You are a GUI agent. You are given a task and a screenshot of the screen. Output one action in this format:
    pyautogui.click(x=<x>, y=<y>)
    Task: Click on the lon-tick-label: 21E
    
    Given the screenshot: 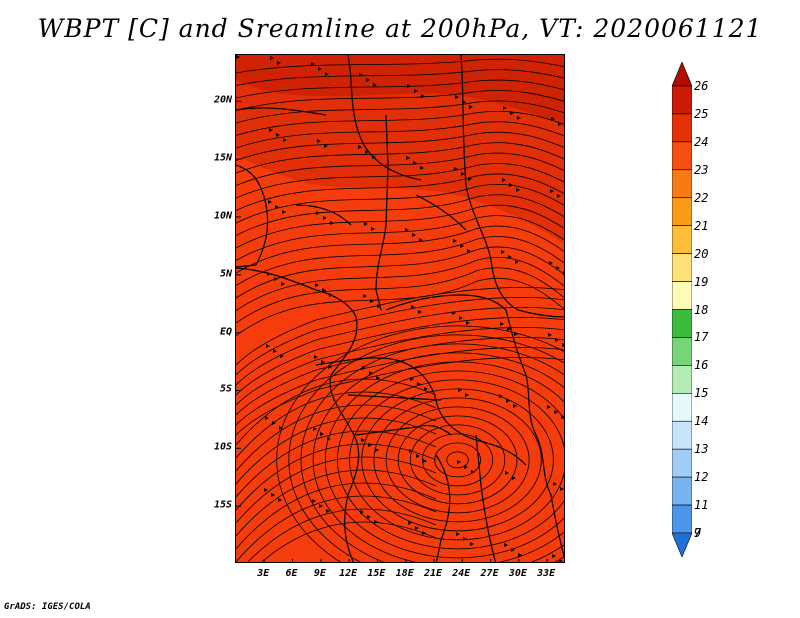 What is the action you would take?
    pyautogui.click(x=433, y=573)
    